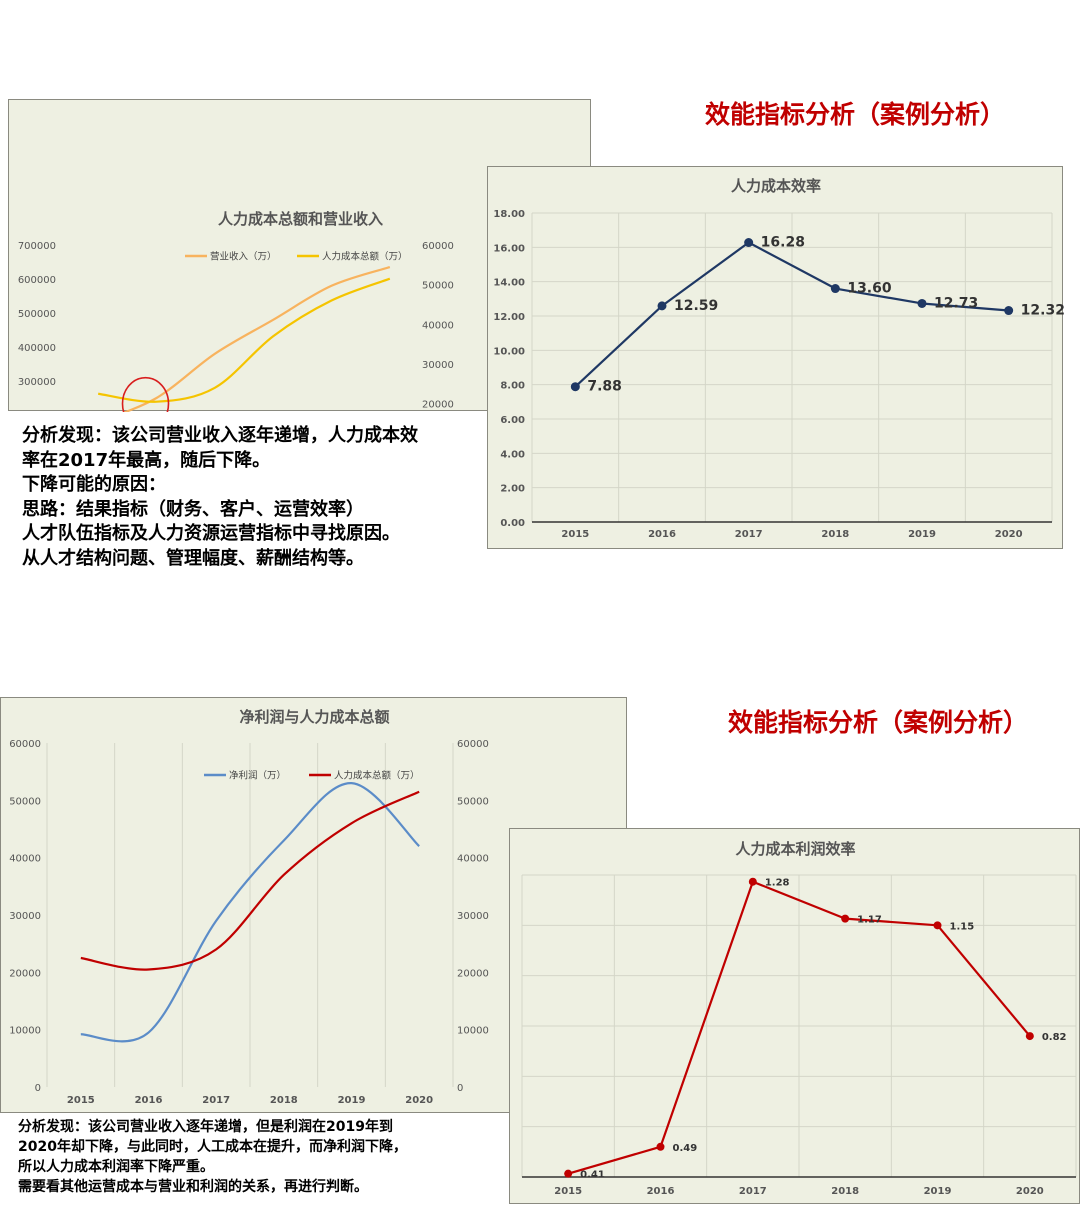  Describe the element at coordinates (509, 214) in the screenshot. I see `y-tick-left: 18.00` at that location.